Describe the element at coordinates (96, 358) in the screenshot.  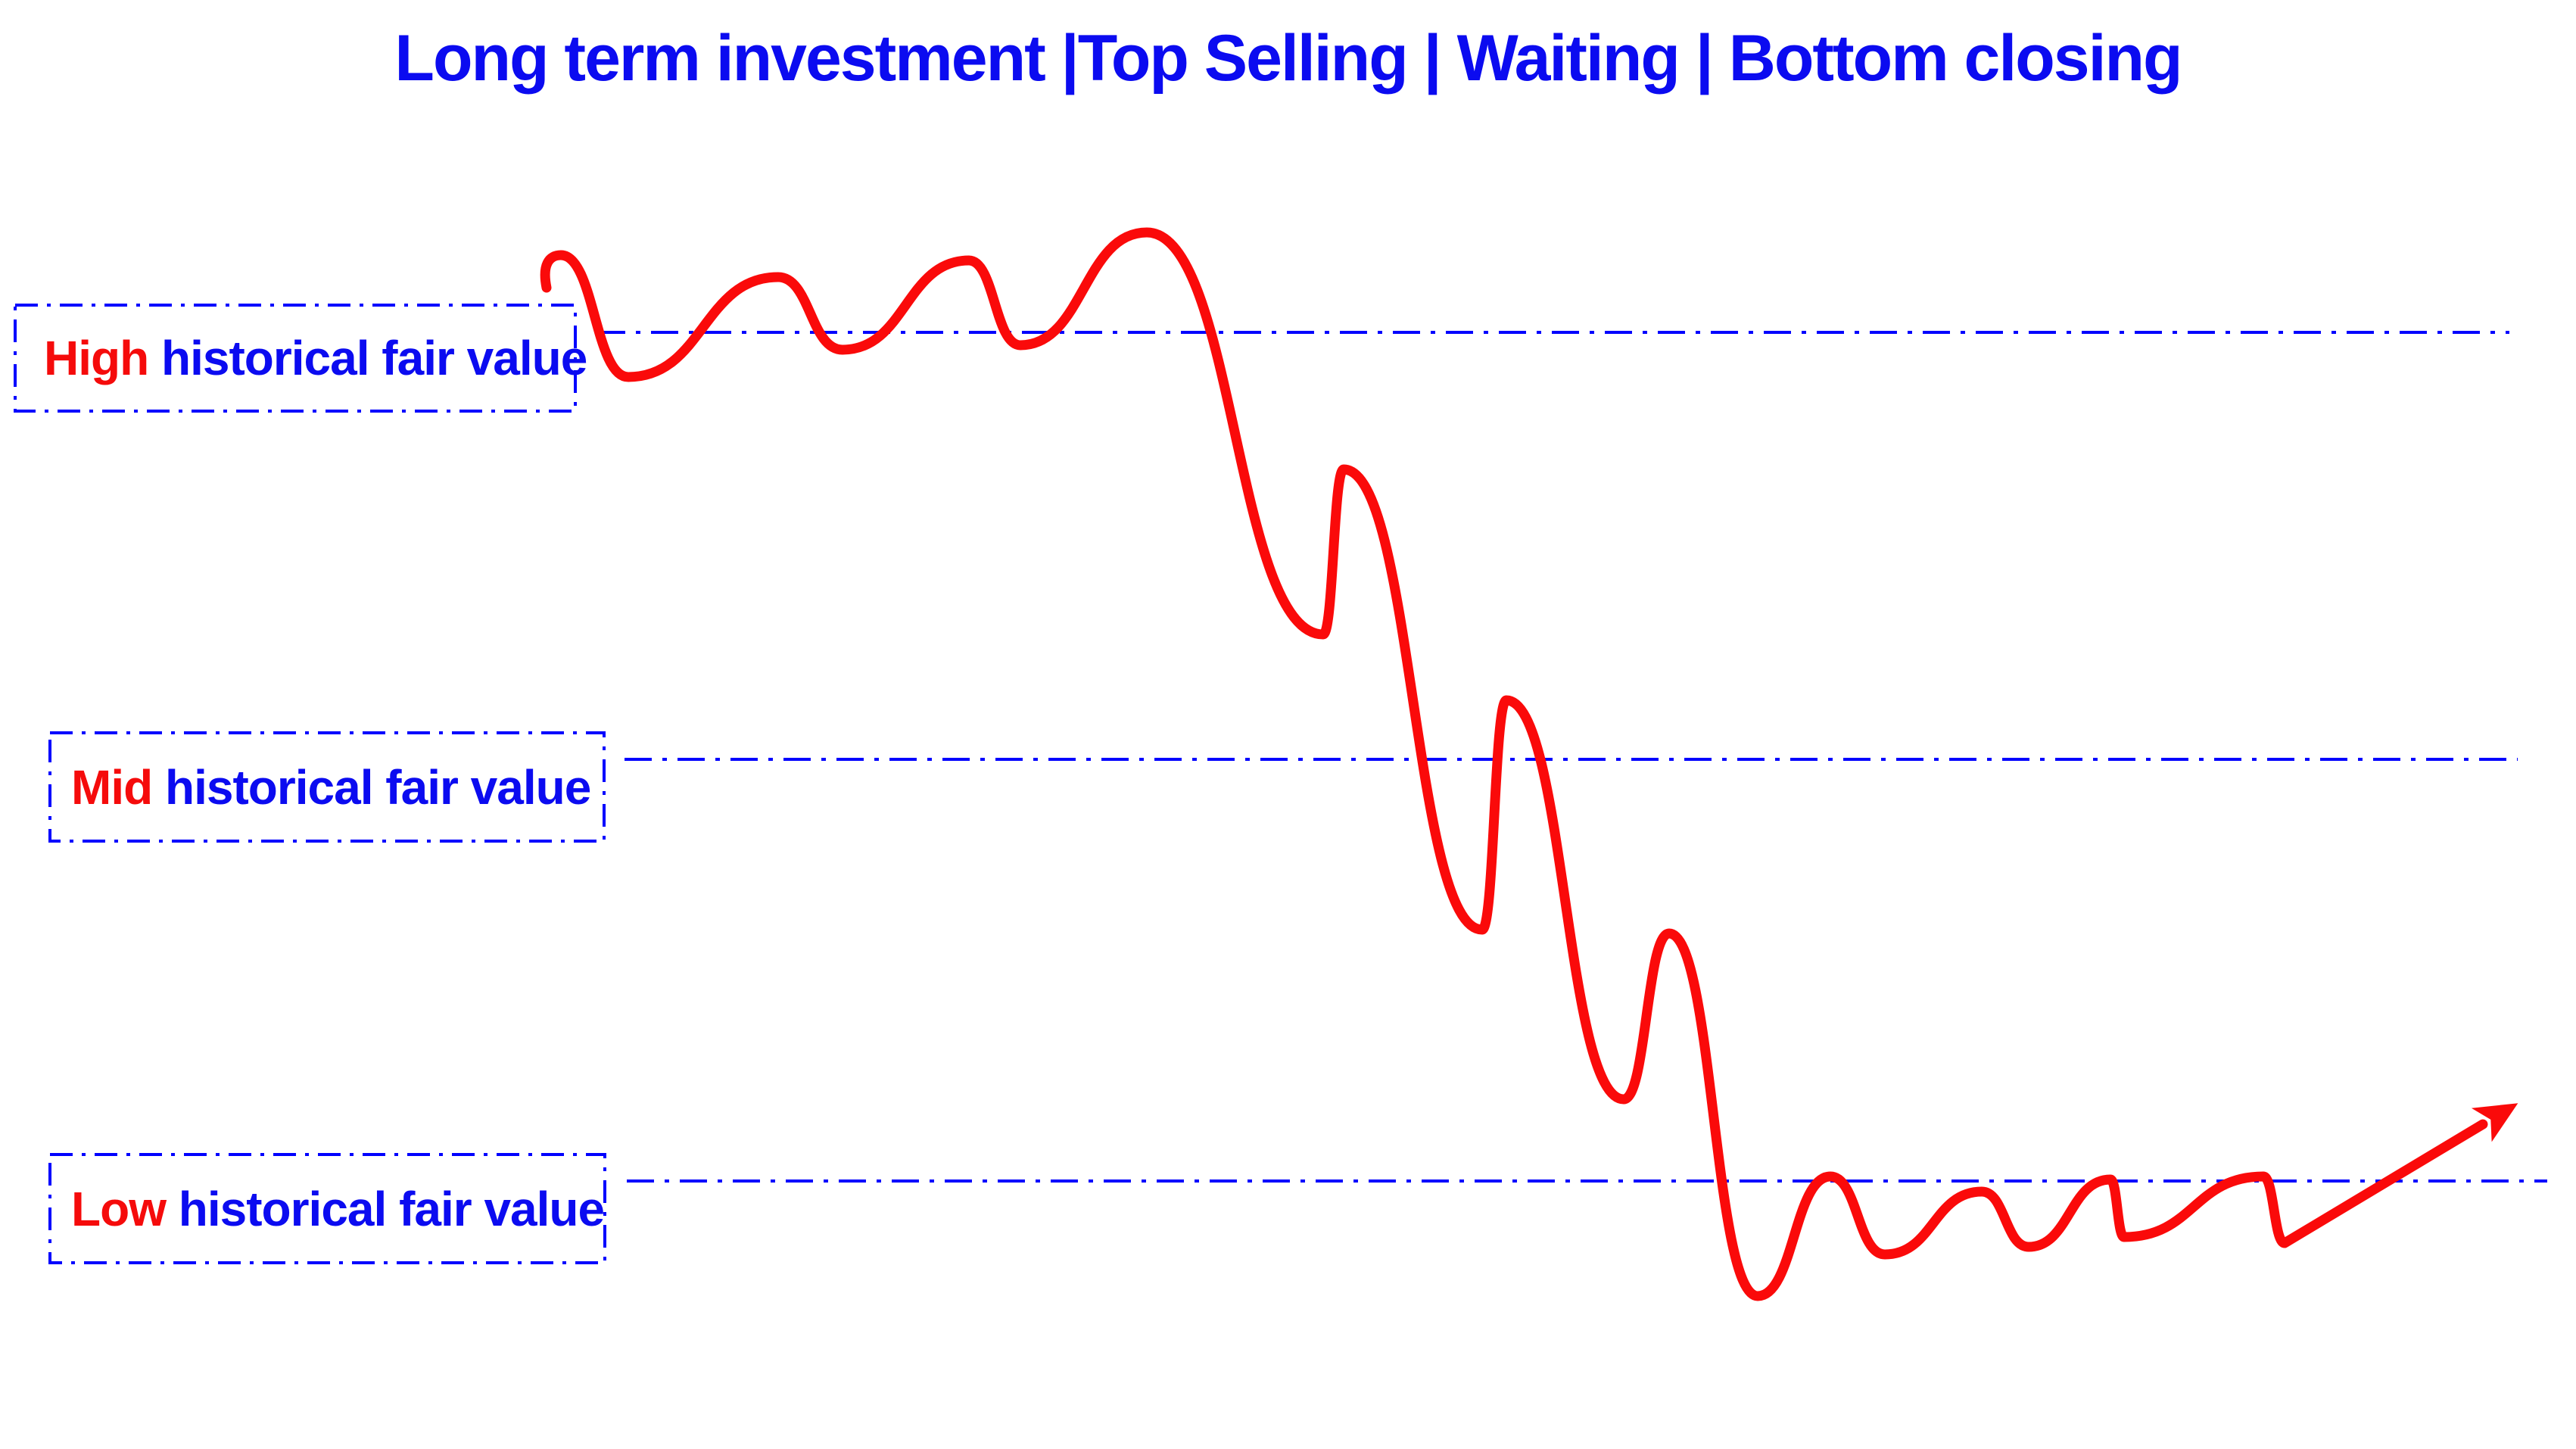
I see `high-label-prefix: High` at that location.